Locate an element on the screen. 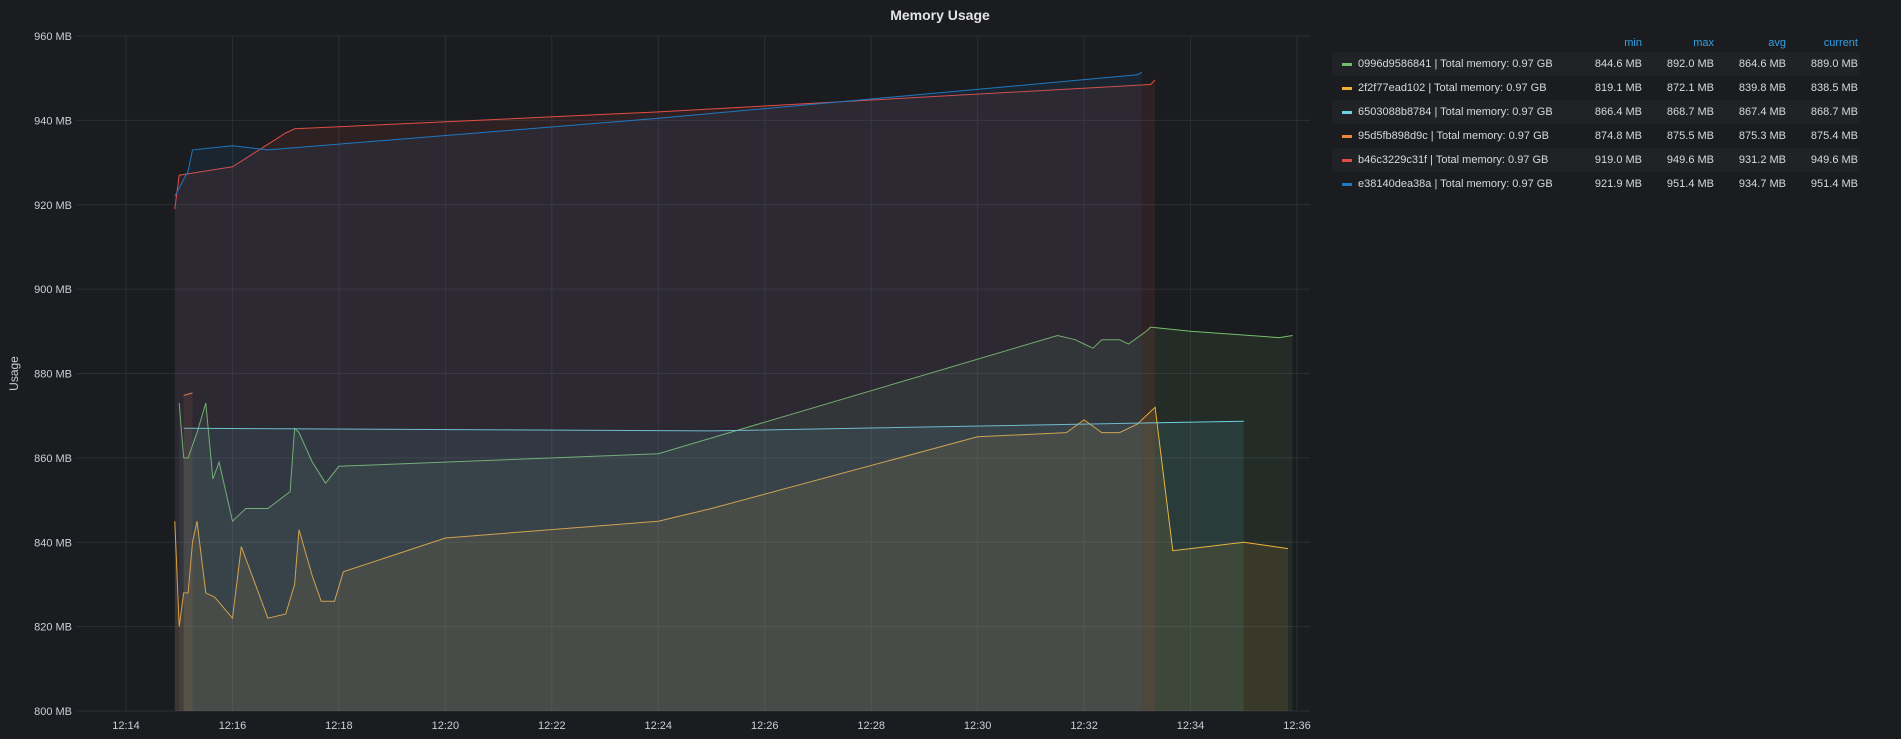  y-tick-label: 800 MB is located at coordinates (53, 712).